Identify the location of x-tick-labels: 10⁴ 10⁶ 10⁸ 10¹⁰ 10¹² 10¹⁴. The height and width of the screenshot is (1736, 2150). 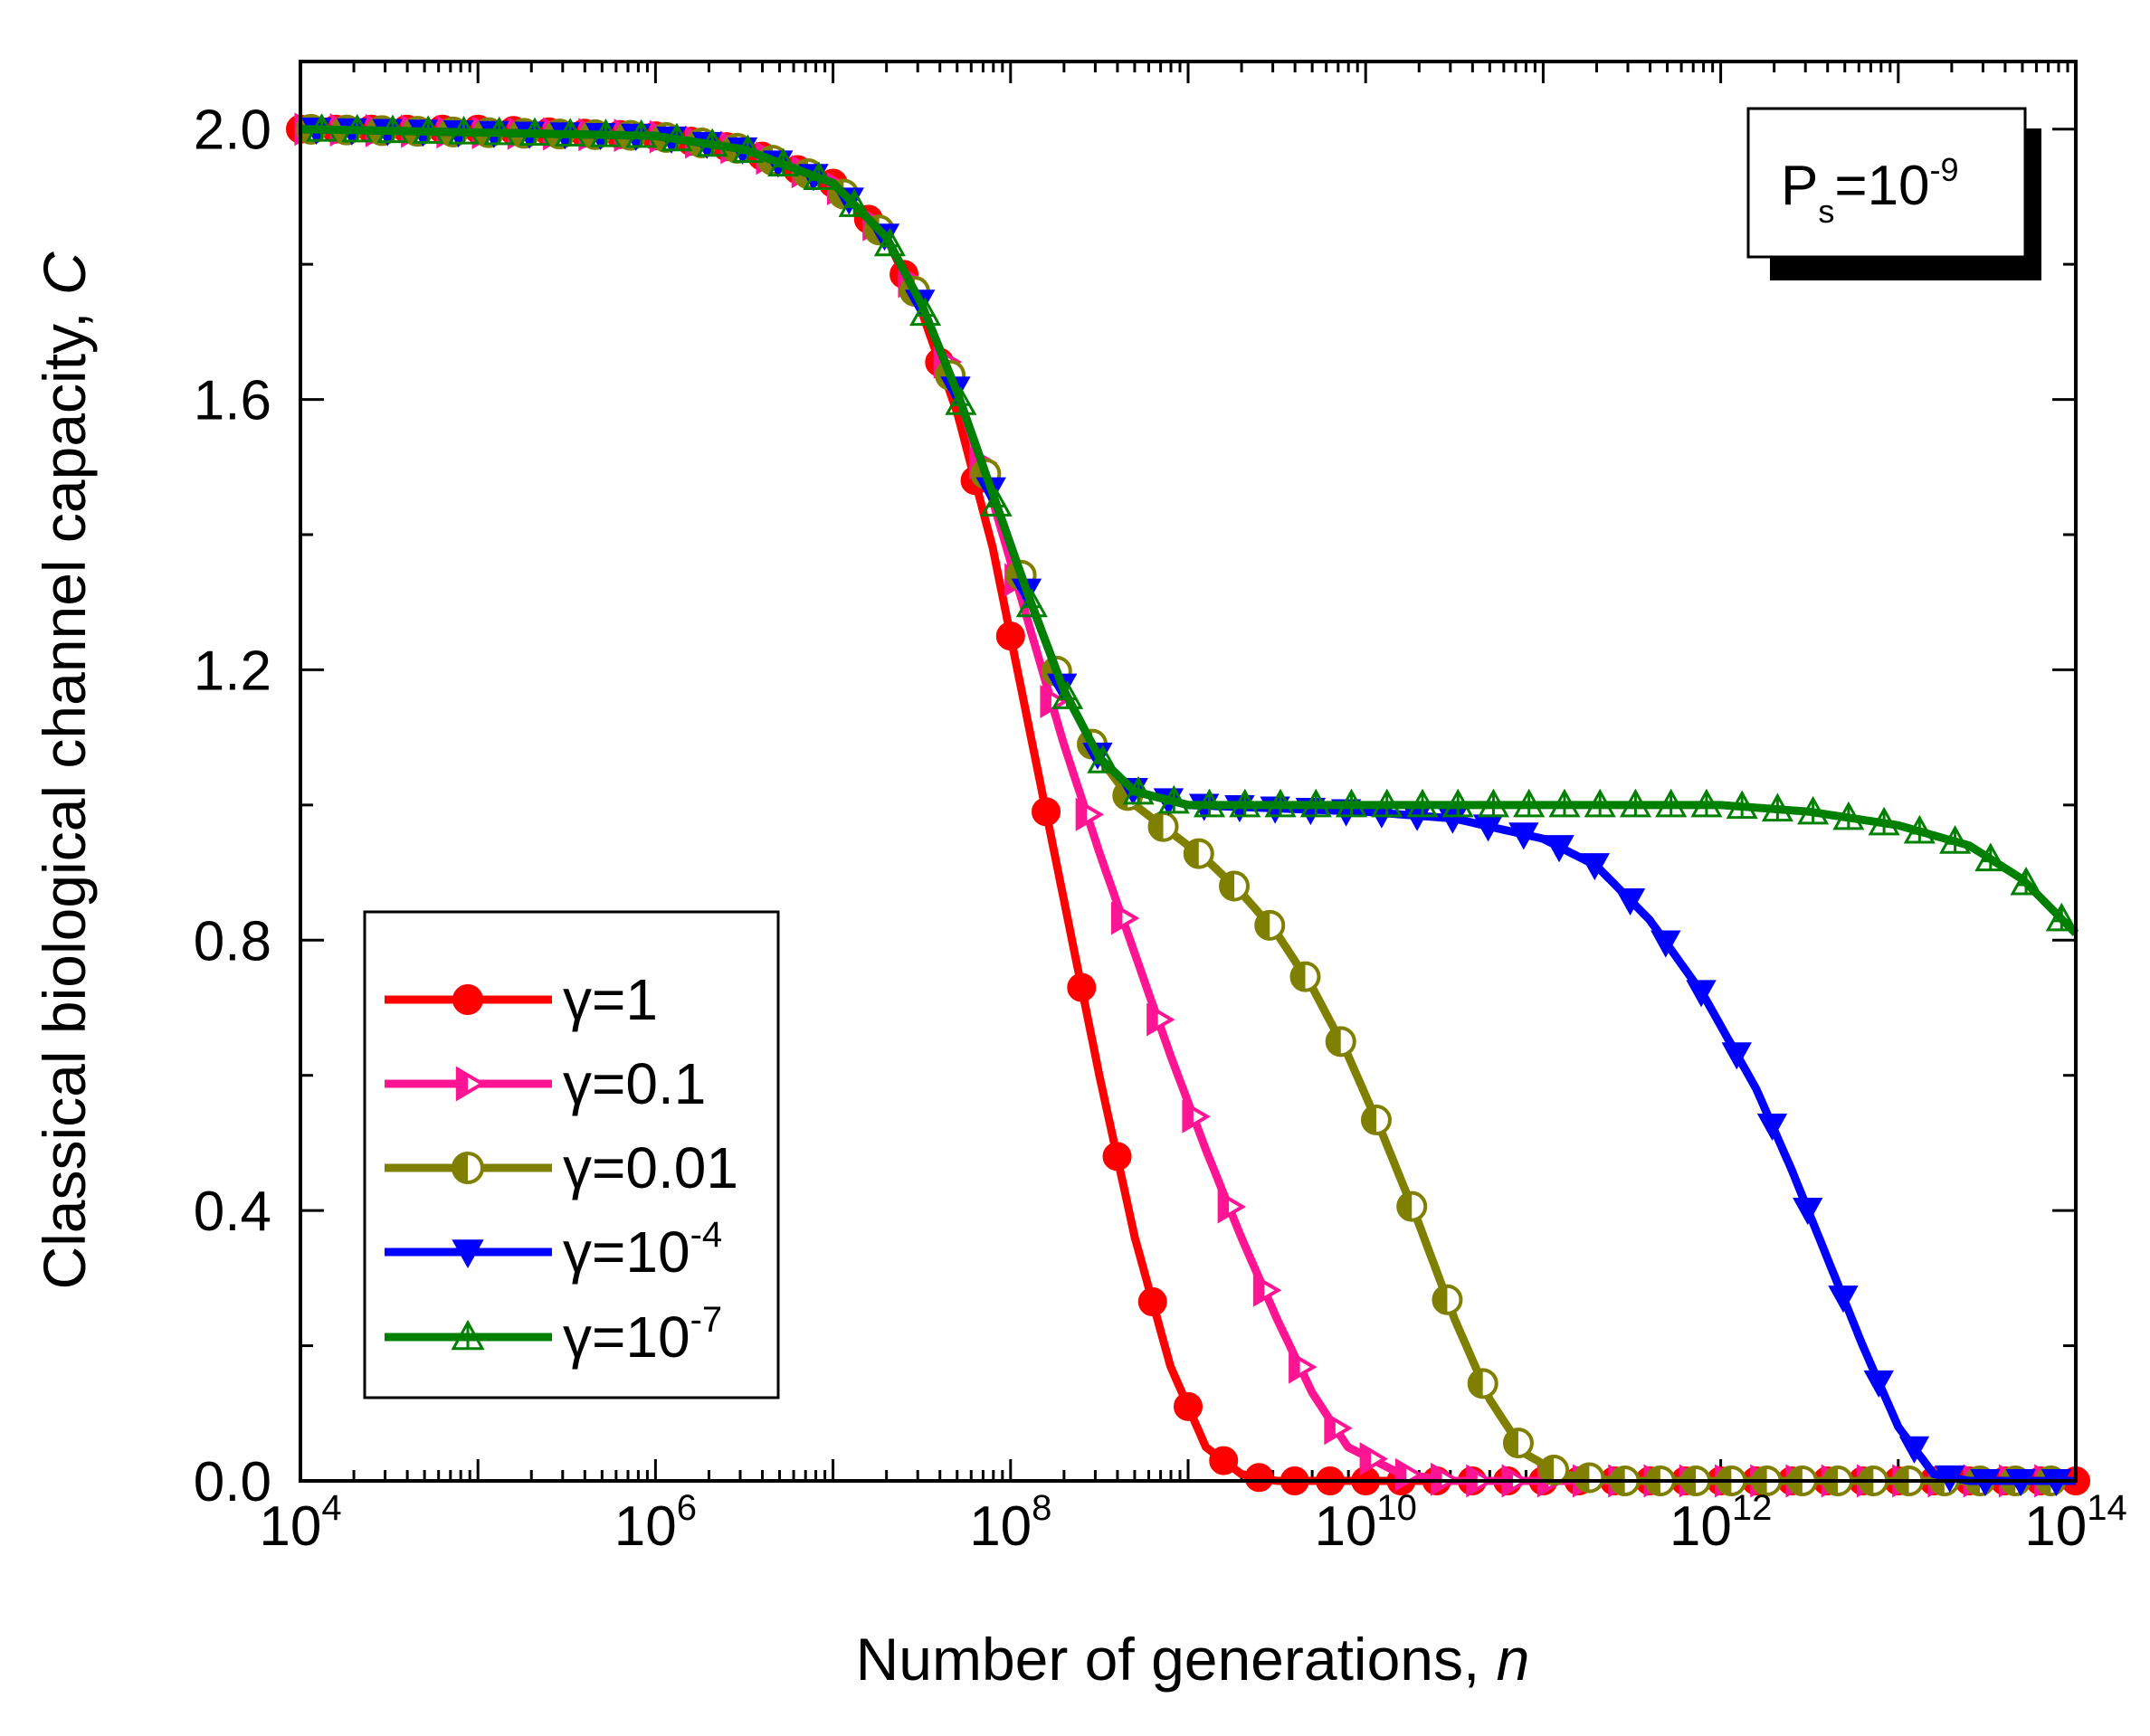
(1192, 1523).